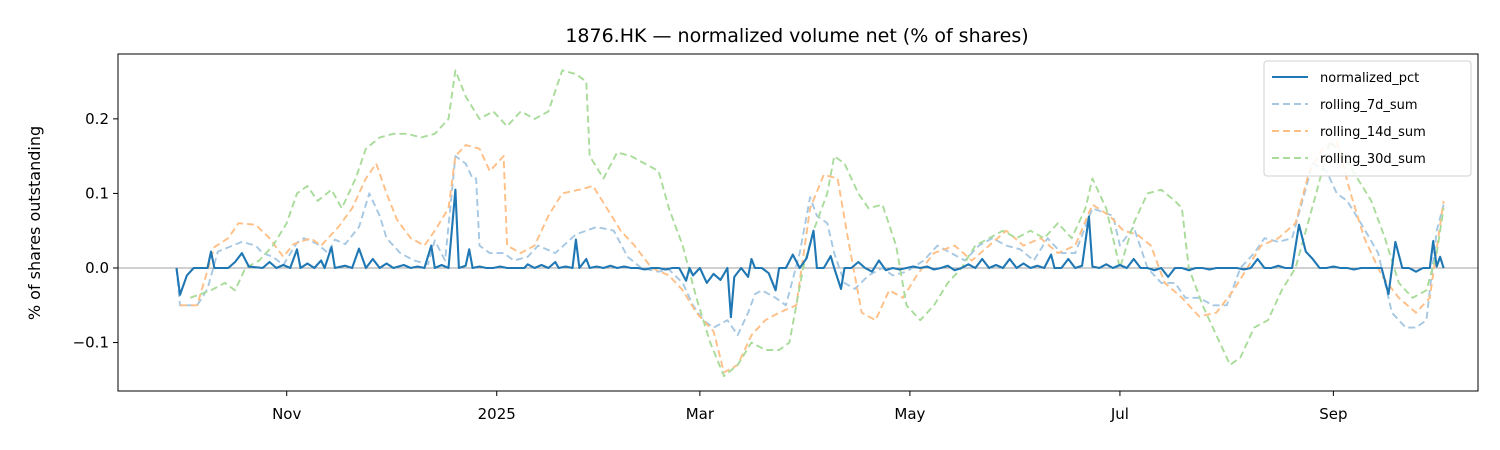  Describe the element at coordinates (909, 414) in the screenshot. I see `x-tick-label: May` at that location.